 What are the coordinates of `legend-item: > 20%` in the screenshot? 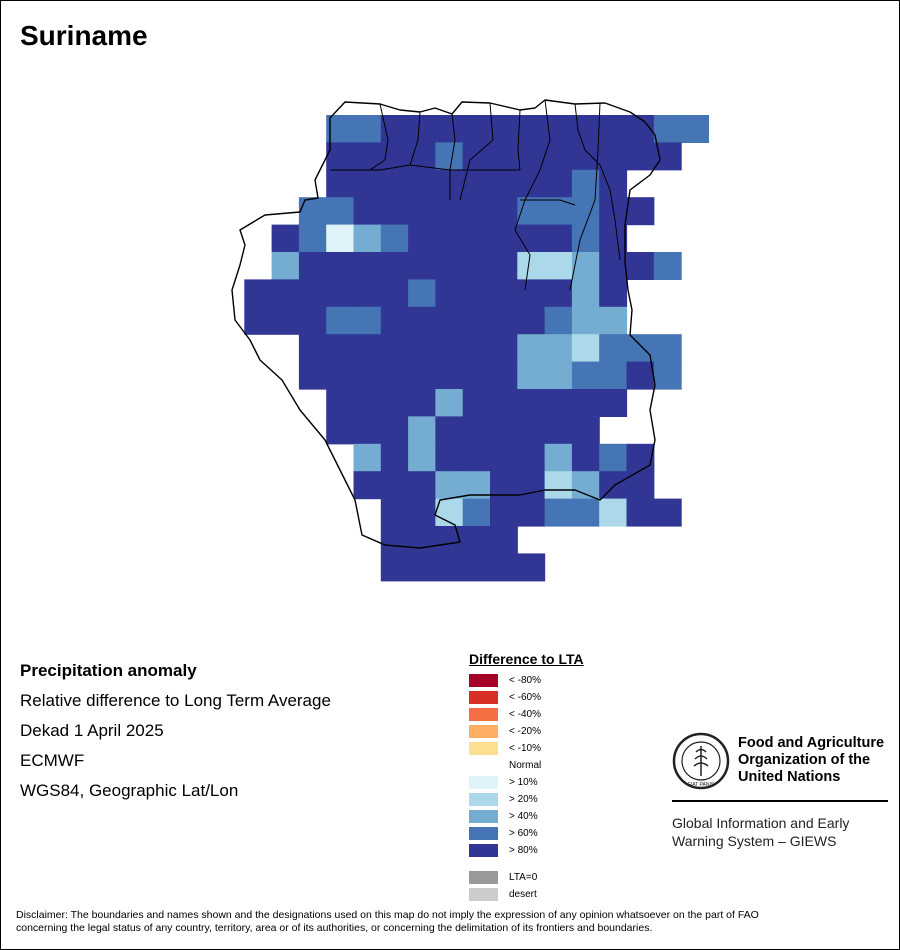 It's located at (526, 799).